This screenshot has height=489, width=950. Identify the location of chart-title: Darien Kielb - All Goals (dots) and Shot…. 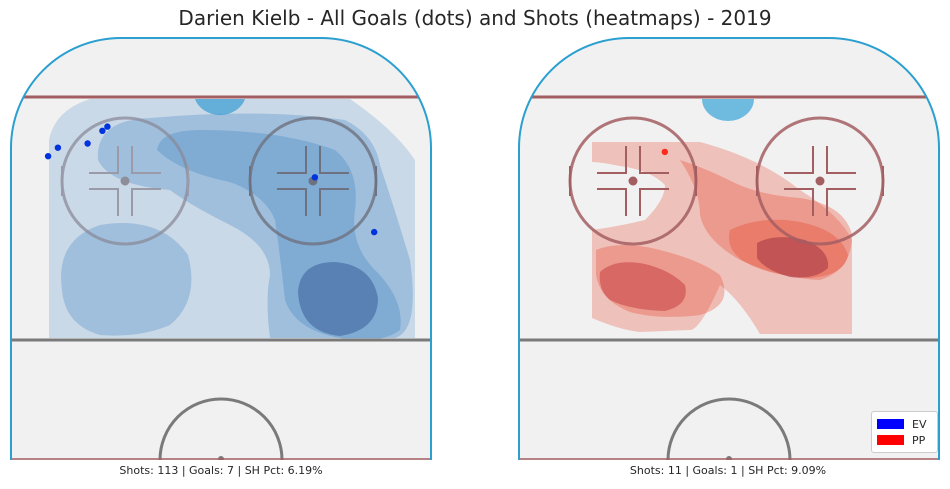
(475, 18).